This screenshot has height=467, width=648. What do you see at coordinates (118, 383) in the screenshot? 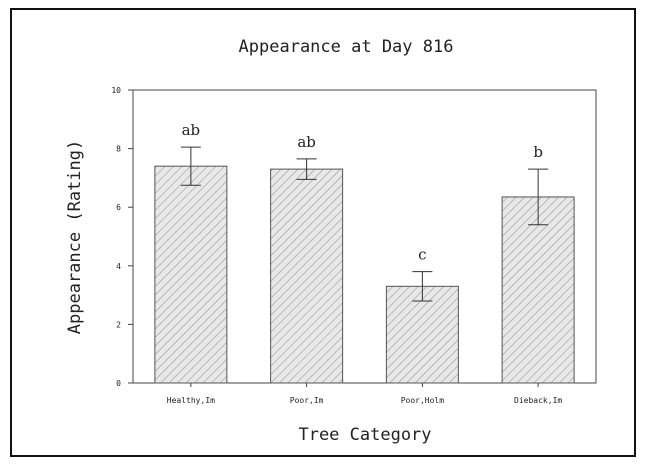
I see `y-tick-label: 0` at bounding box center [118, 383].